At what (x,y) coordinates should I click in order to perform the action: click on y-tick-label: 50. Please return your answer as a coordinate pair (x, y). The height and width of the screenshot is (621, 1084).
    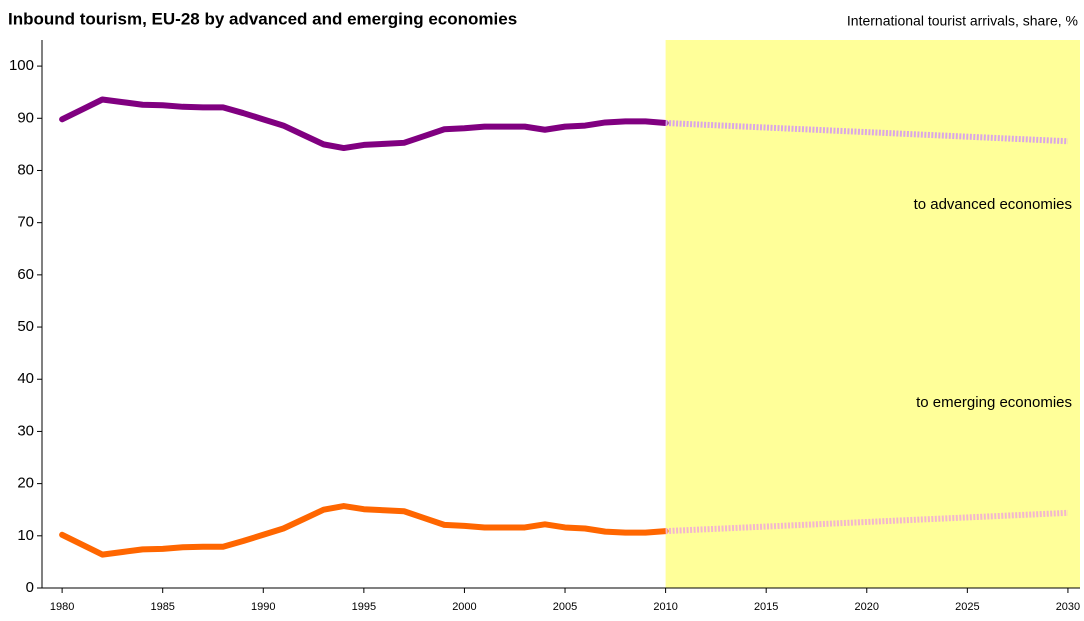
    Looking at the image, I should click on (25, 326).